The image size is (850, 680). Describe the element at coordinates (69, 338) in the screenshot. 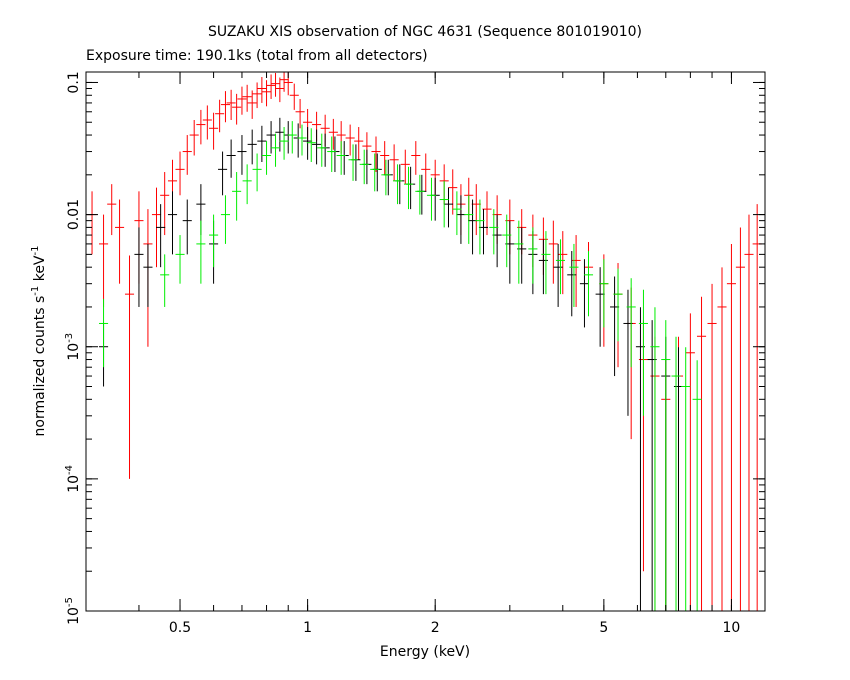

I see `y-tick-exponent: -3` at that location.